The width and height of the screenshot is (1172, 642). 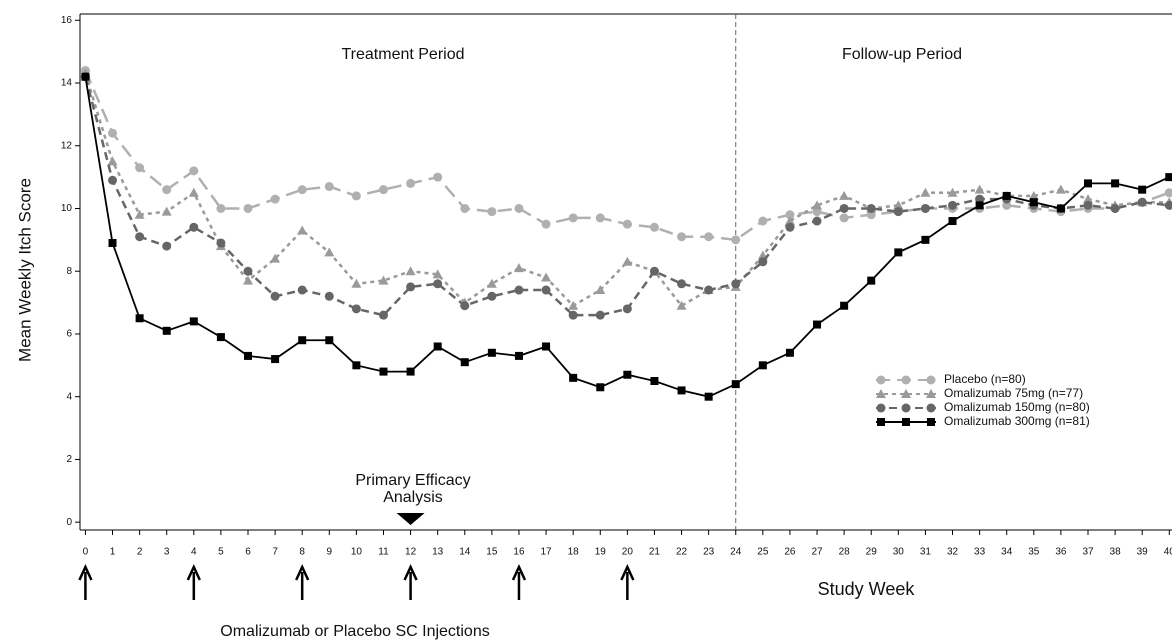 What do you see at coordinates (682, 552) in the screenshot?
I see `x-tick-label: 22` at bounding box center [682, 552].